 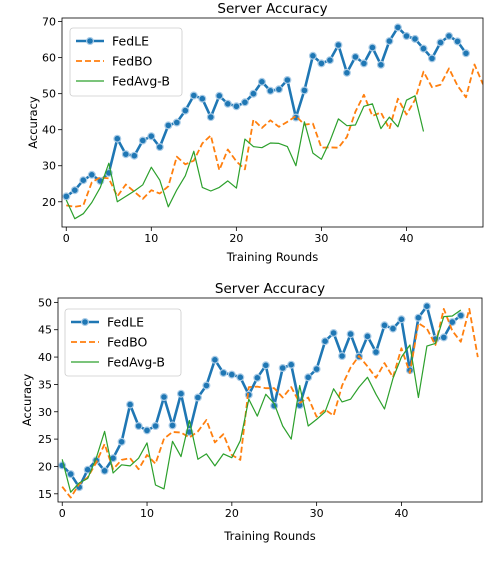 I want to click on legend: FedLE FedBO FedAvg-B, so click(x=123, y=342).